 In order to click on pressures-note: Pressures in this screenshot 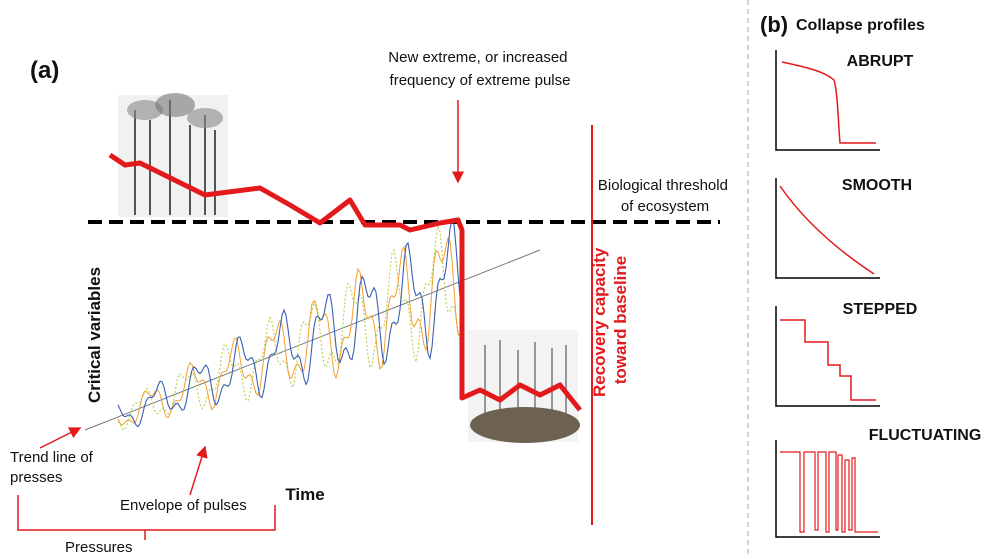, I will do `click(99, 547)`.